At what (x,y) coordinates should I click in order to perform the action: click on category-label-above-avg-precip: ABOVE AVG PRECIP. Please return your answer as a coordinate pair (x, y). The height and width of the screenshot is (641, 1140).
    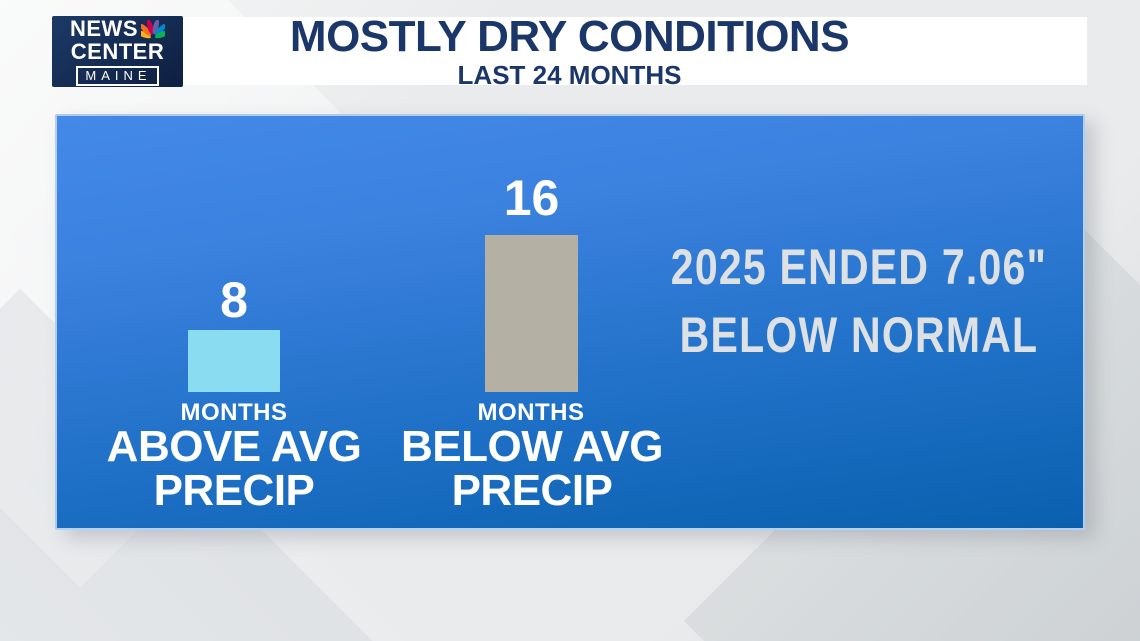
    Looking at the image, I should click on (234, 469).